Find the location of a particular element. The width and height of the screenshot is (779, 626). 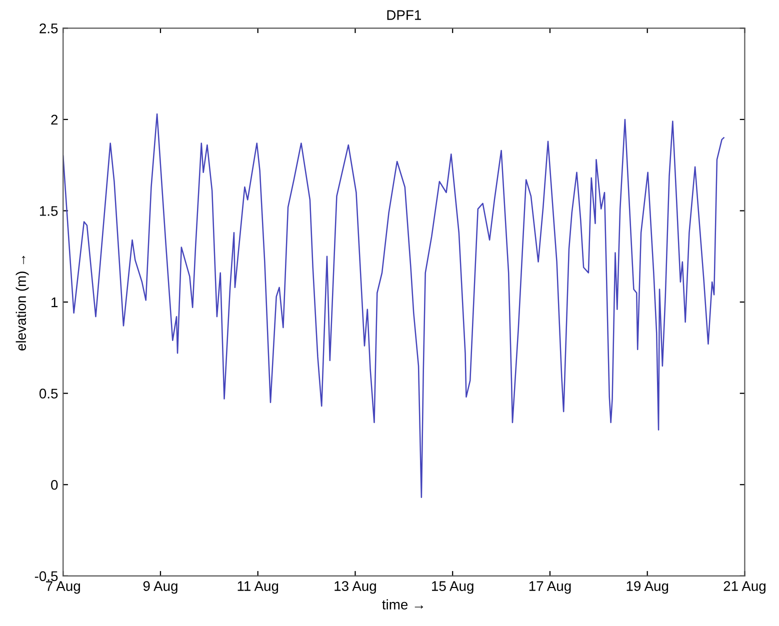

x-tick-label: 7 Aug is located at coordinates (63, 587).